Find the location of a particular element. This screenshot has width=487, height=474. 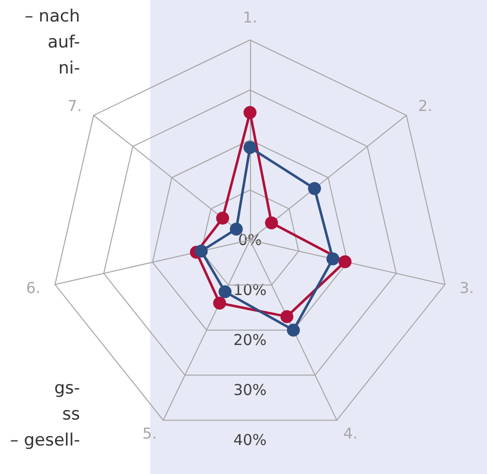

y-tick-label: 20% is located at coordinates (250, 340).